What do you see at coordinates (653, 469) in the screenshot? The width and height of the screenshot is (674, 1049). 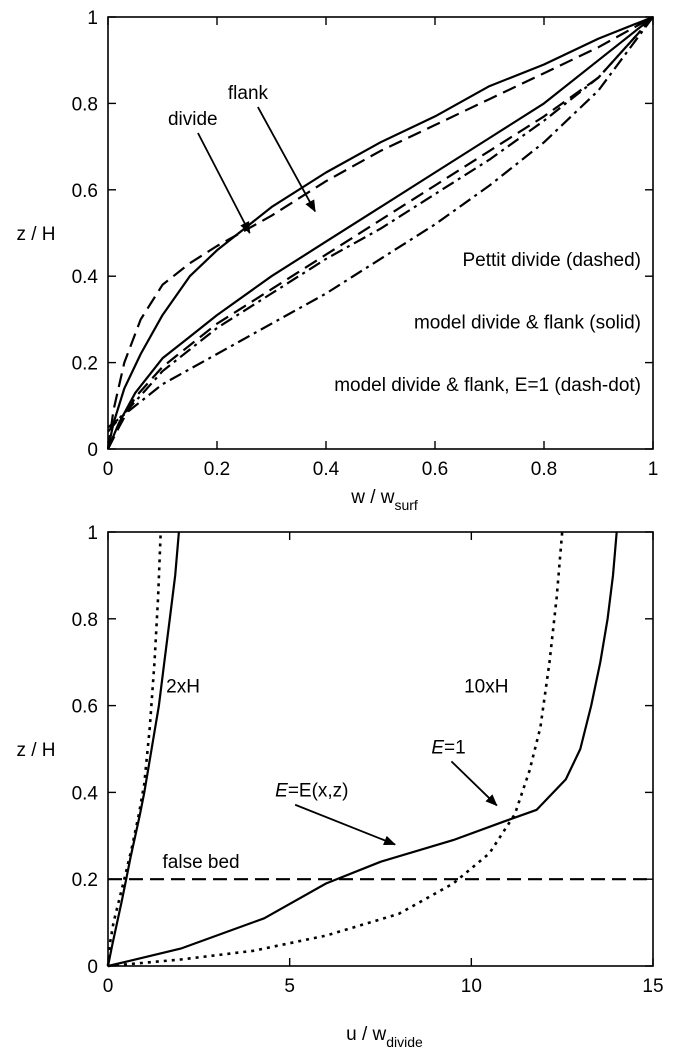 I see `x-tick-label: 1` at bounding box center [653, 469].